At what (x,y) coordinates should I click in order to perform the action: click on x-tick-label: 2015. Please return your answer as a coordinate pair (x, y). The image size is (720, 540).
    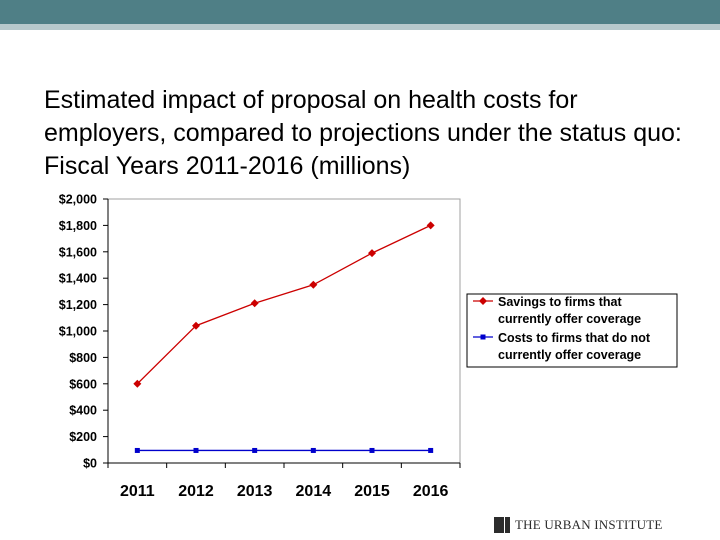
    Looking at the image, I should click on (372, 491).